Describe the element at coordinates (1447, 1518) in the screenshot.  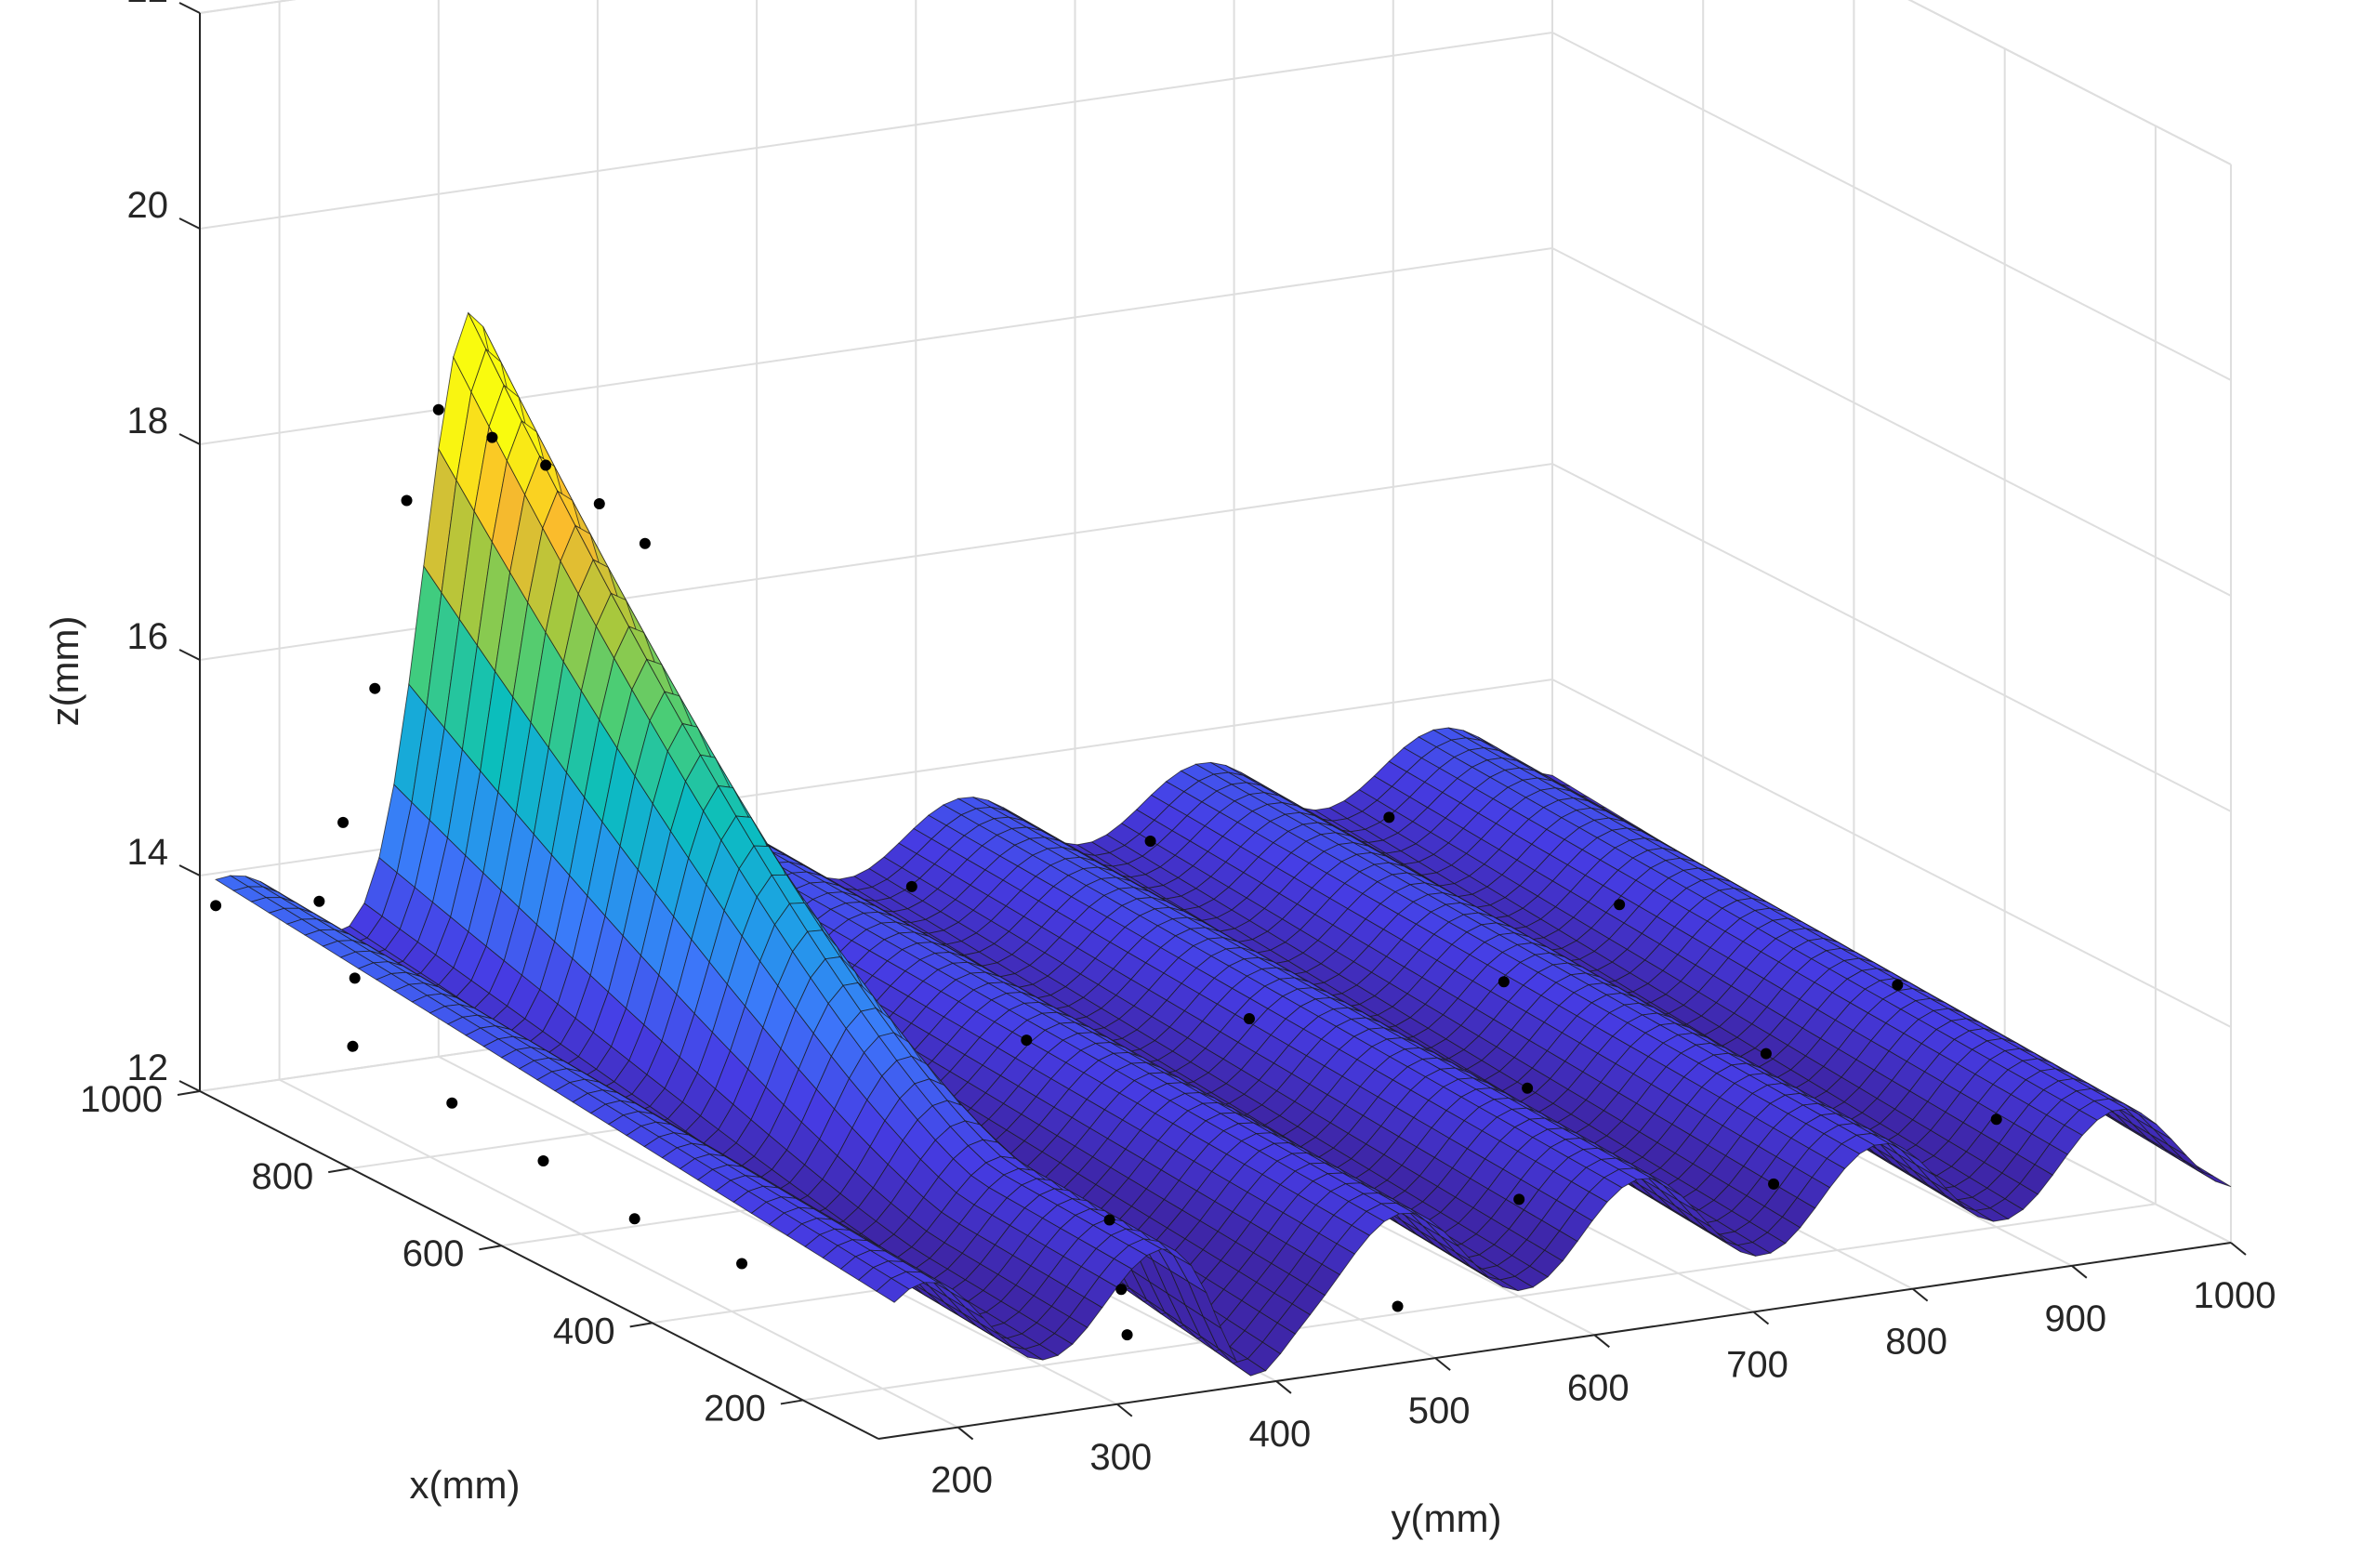
I see `y-axis-label: y(mm)` at that location.